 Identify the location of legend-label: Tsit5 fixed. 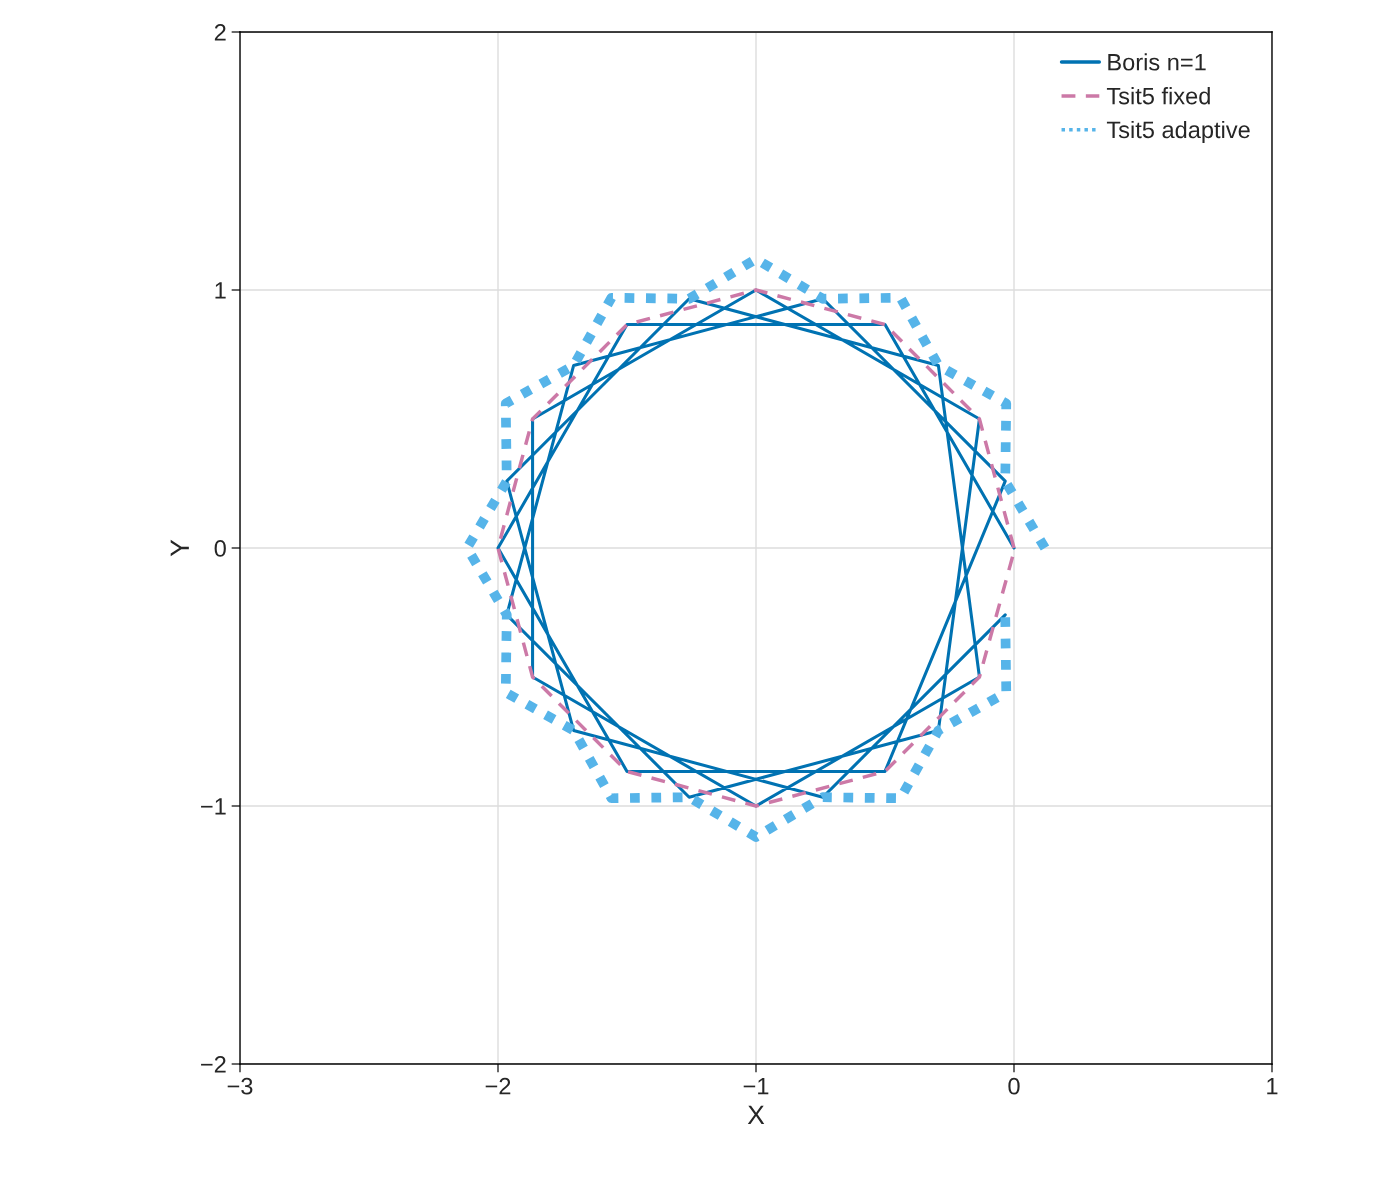
(1158, 96).